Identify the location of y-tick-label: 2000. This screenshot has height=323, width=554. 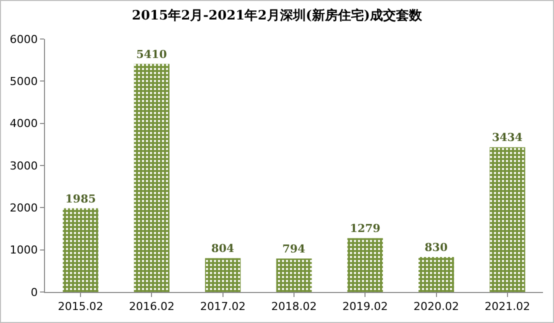
(24, 208).